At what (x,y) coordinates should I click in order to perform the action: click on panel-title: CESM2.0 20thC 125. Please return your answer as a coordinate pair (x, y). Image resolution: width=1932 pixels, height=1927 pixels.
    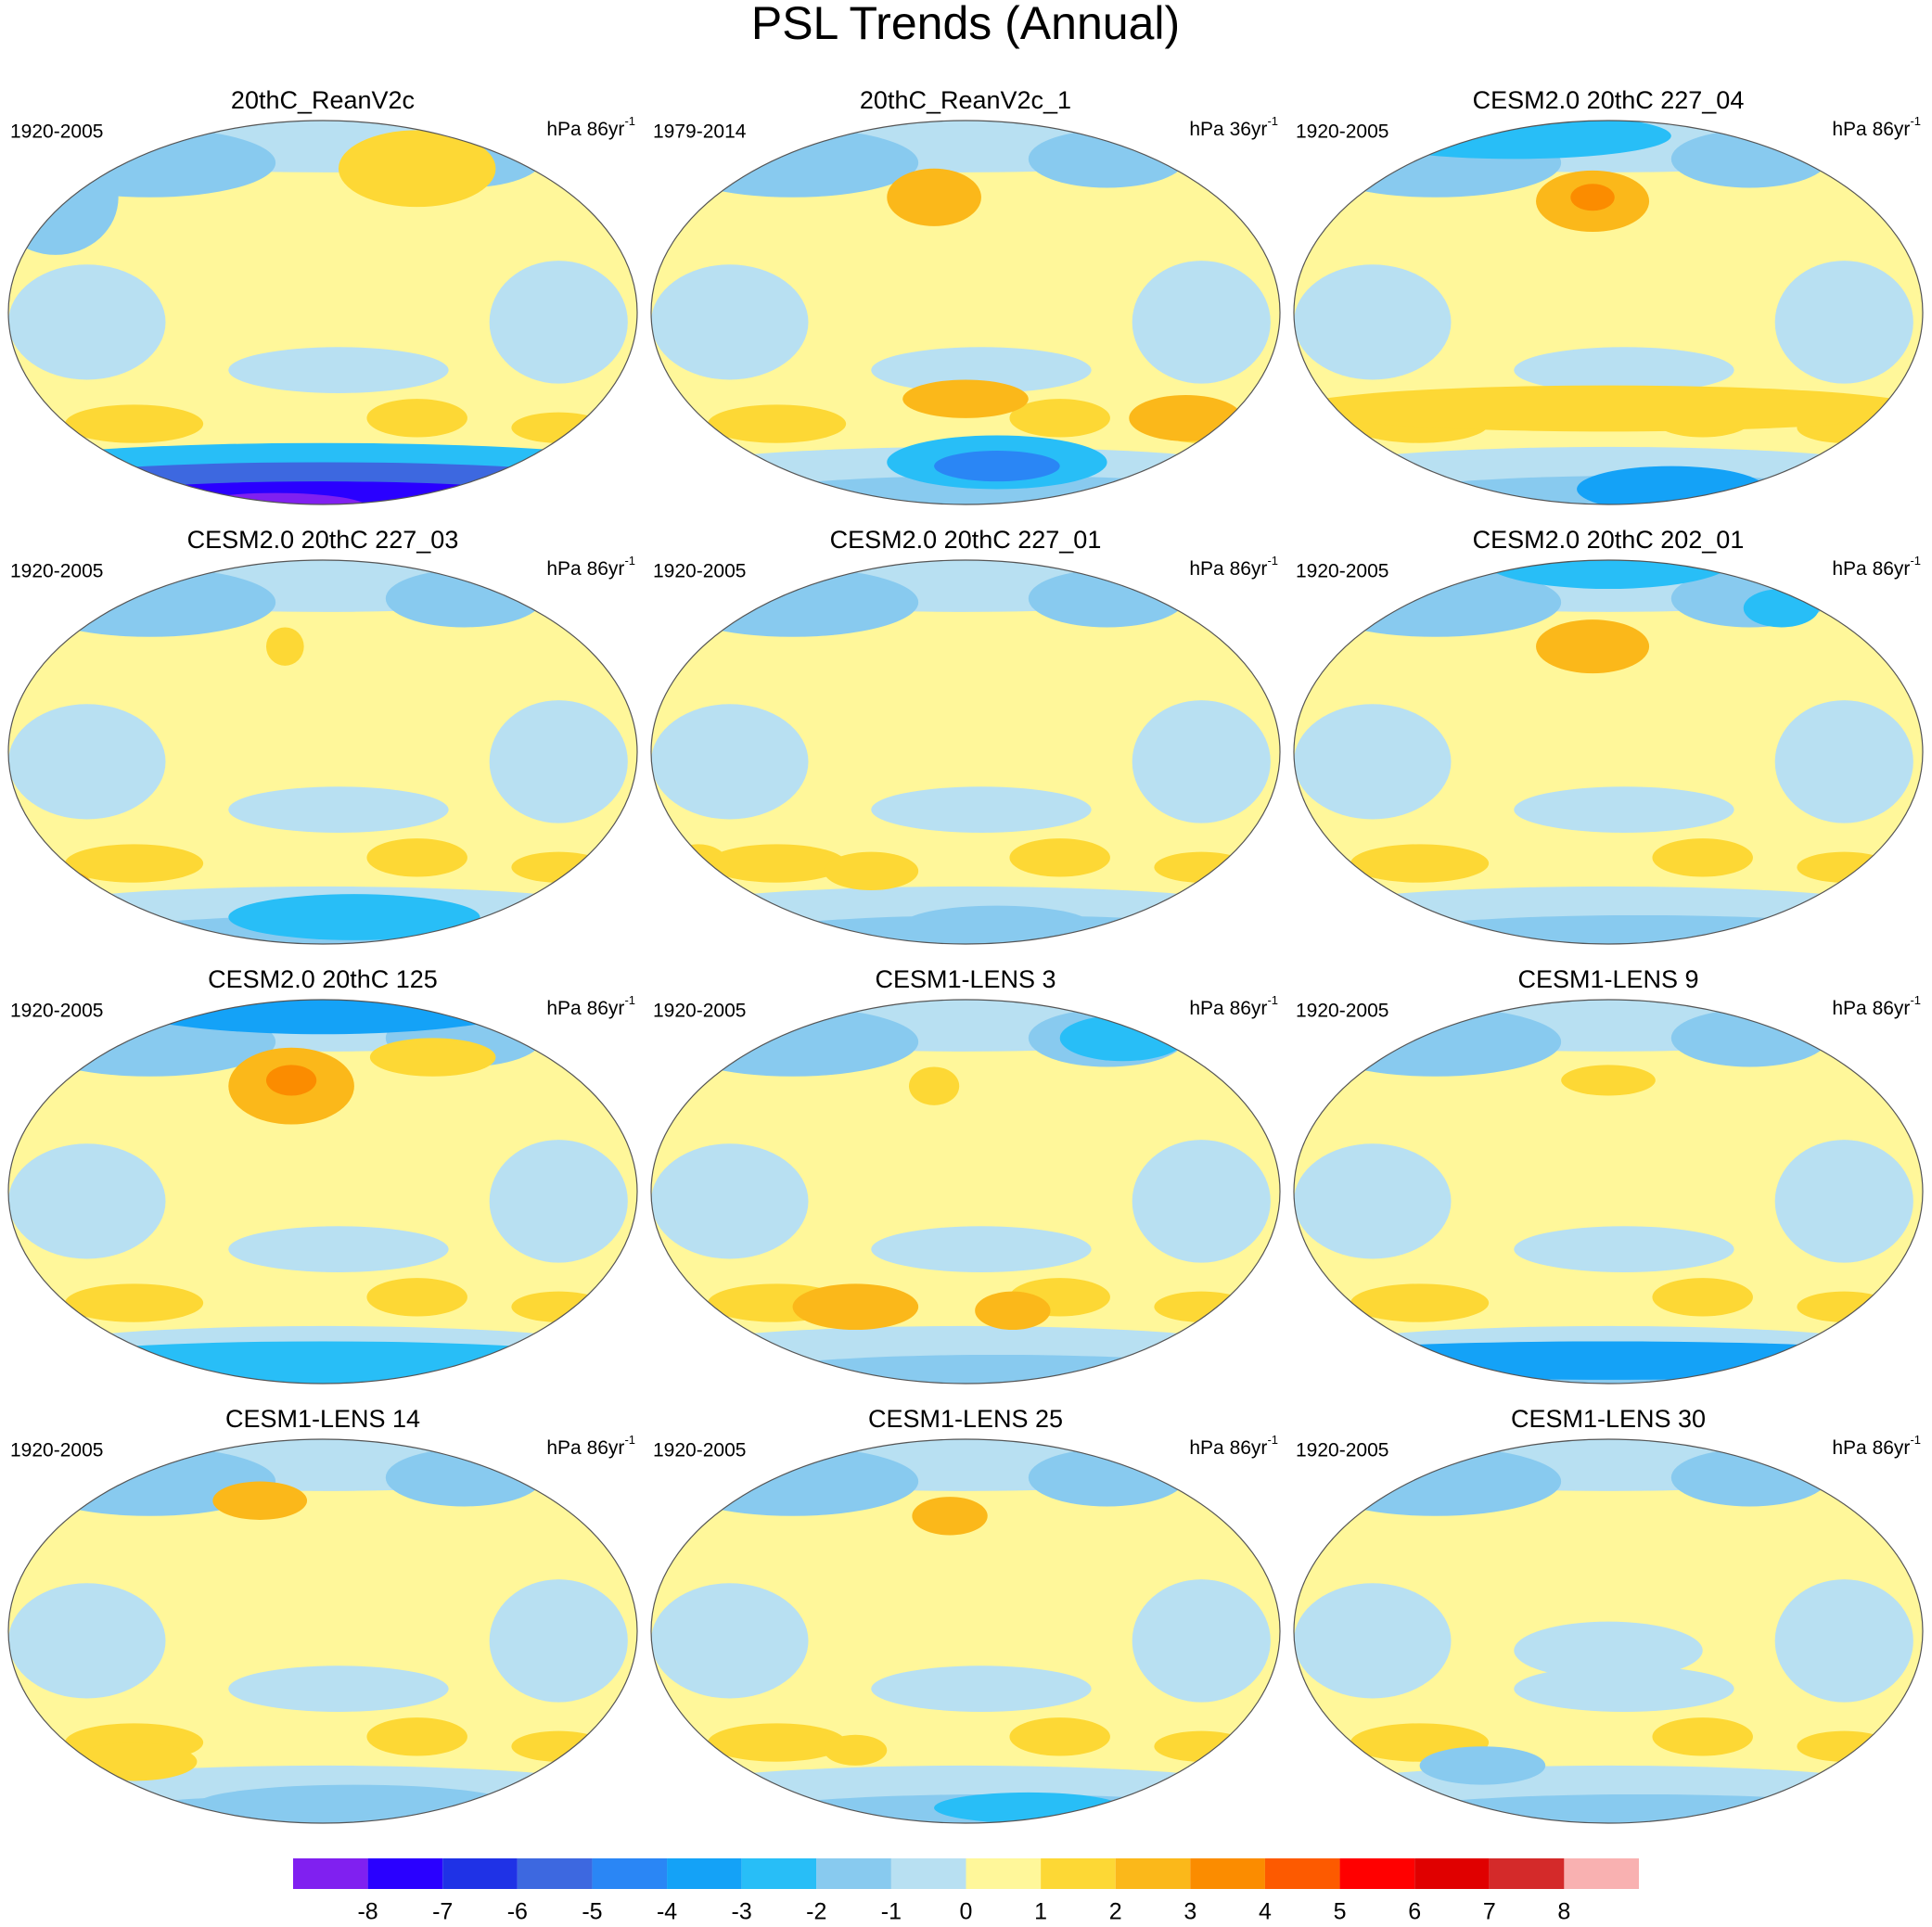
    Looking at the image, I should click on (323, 979).